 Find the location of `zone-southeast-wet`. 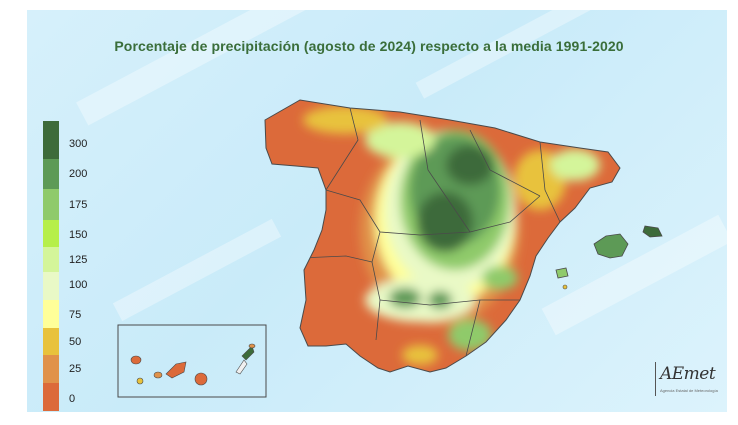

zone-southeast-wet is located at coordinates (470, 335).